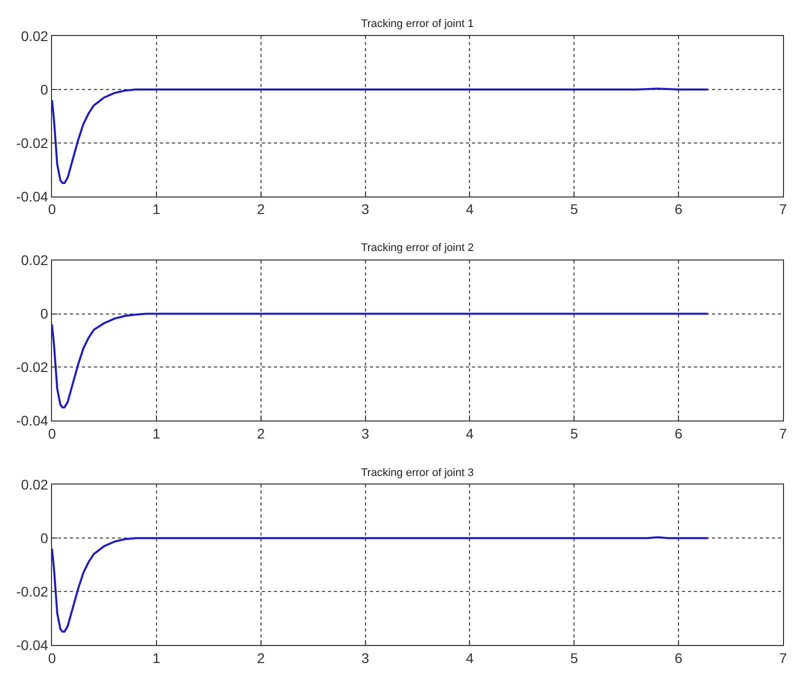 The image size is (799, 678). What do you see at coordinates (417, 24) in the screenshot?
I see `chart-title: Tracking error of joint 1` at bounding box center [417, 24].